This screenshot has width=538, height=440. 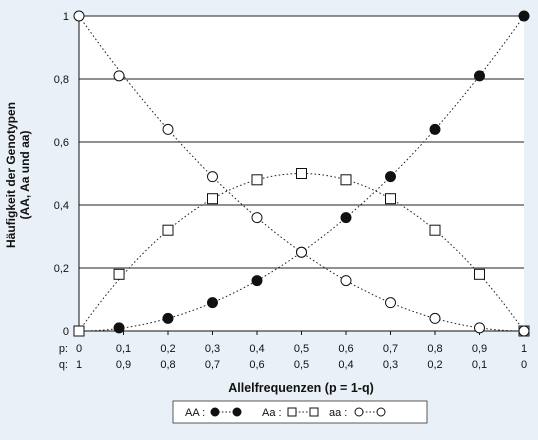 I want to click on x-tick-label-q: 0,1, so click(x=479, y=365).